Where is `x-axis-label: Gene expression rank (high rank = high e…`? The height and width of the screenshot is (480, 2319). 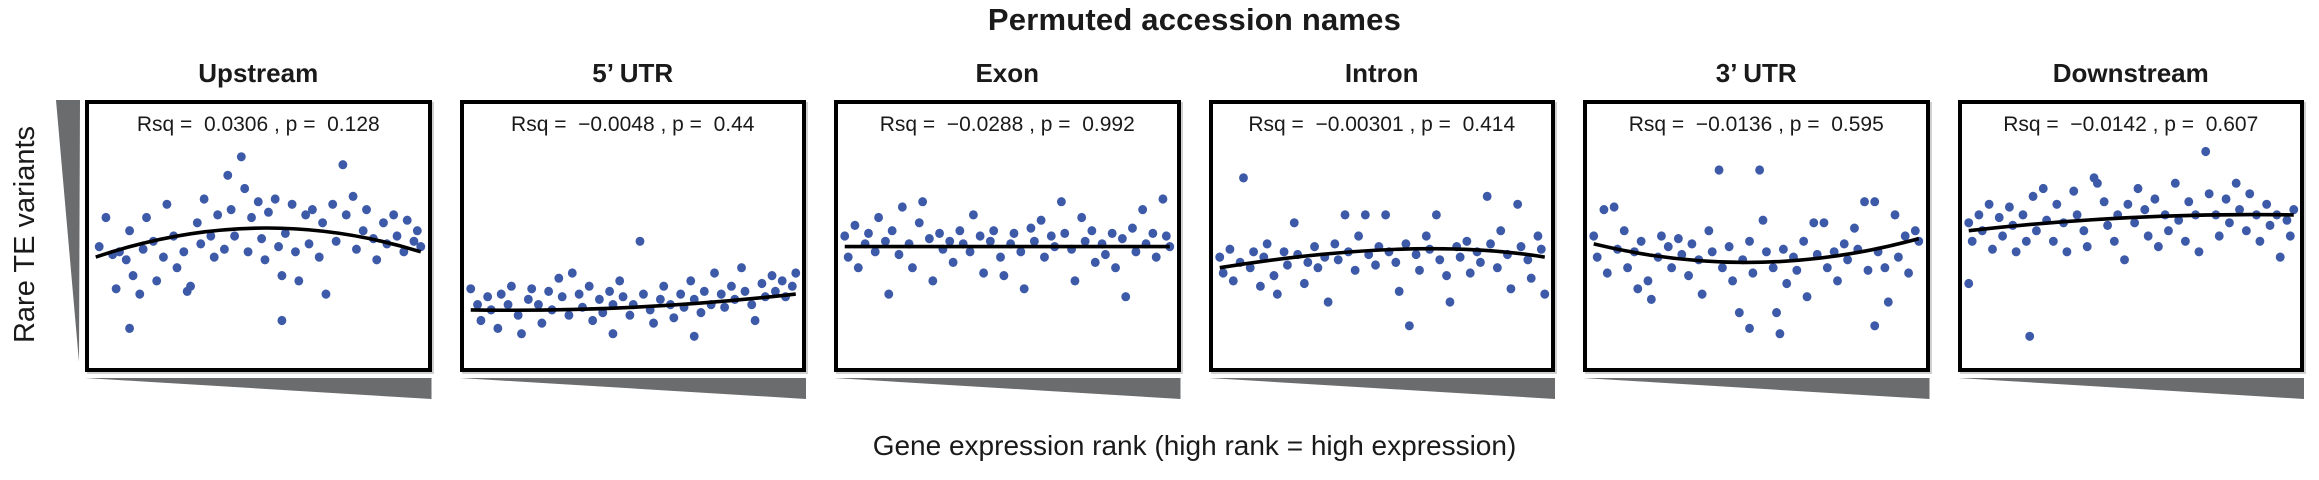 x-axis-label: Gene expression rank (high rank = high e… is located at coordinates (1194, 445).